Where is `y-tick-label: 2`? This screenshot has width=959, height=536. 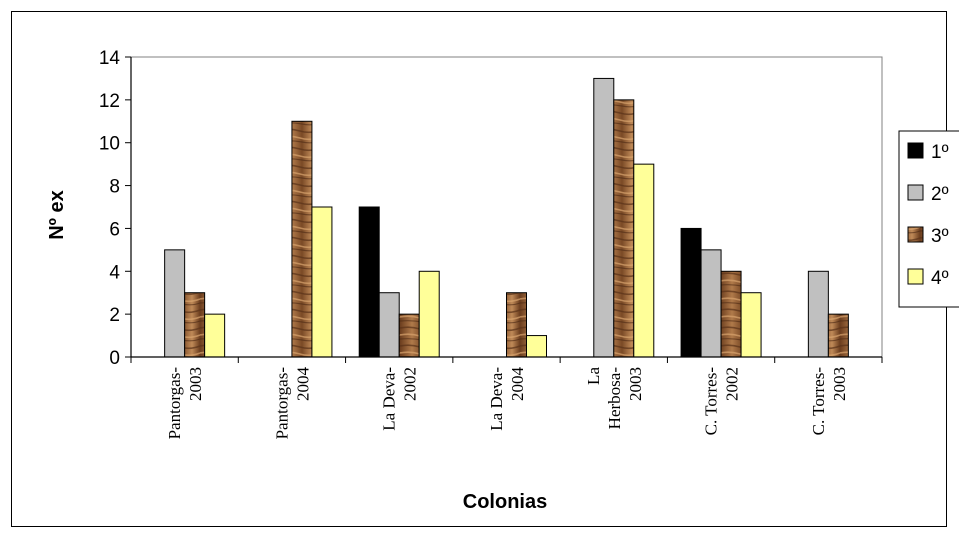
y-tick-label: 2 is located at coordinates (114, 315).